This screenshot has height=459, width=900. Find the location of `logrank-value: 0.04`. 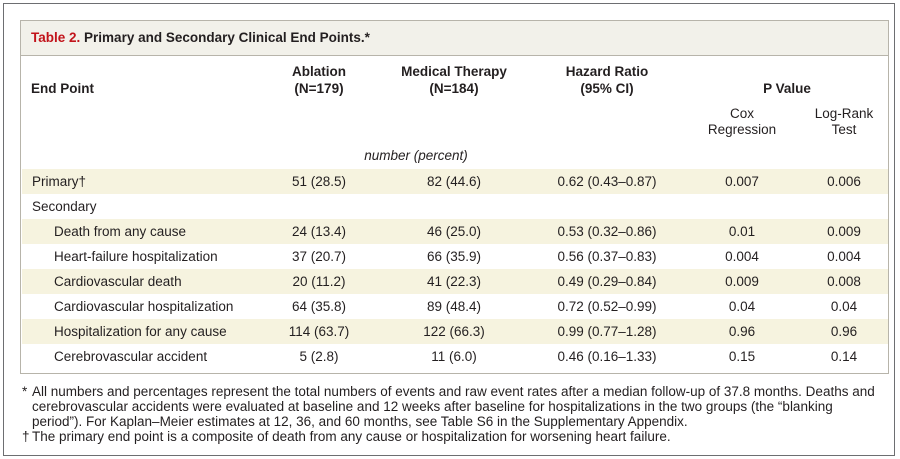

logrank-value: 0.04 is located at coordinates (844, 306).